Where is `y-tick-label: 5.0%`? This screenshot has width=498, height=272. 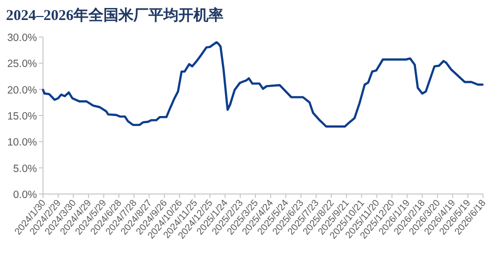 y-tick-label: 5.0% is located at coordinates (25, 168).